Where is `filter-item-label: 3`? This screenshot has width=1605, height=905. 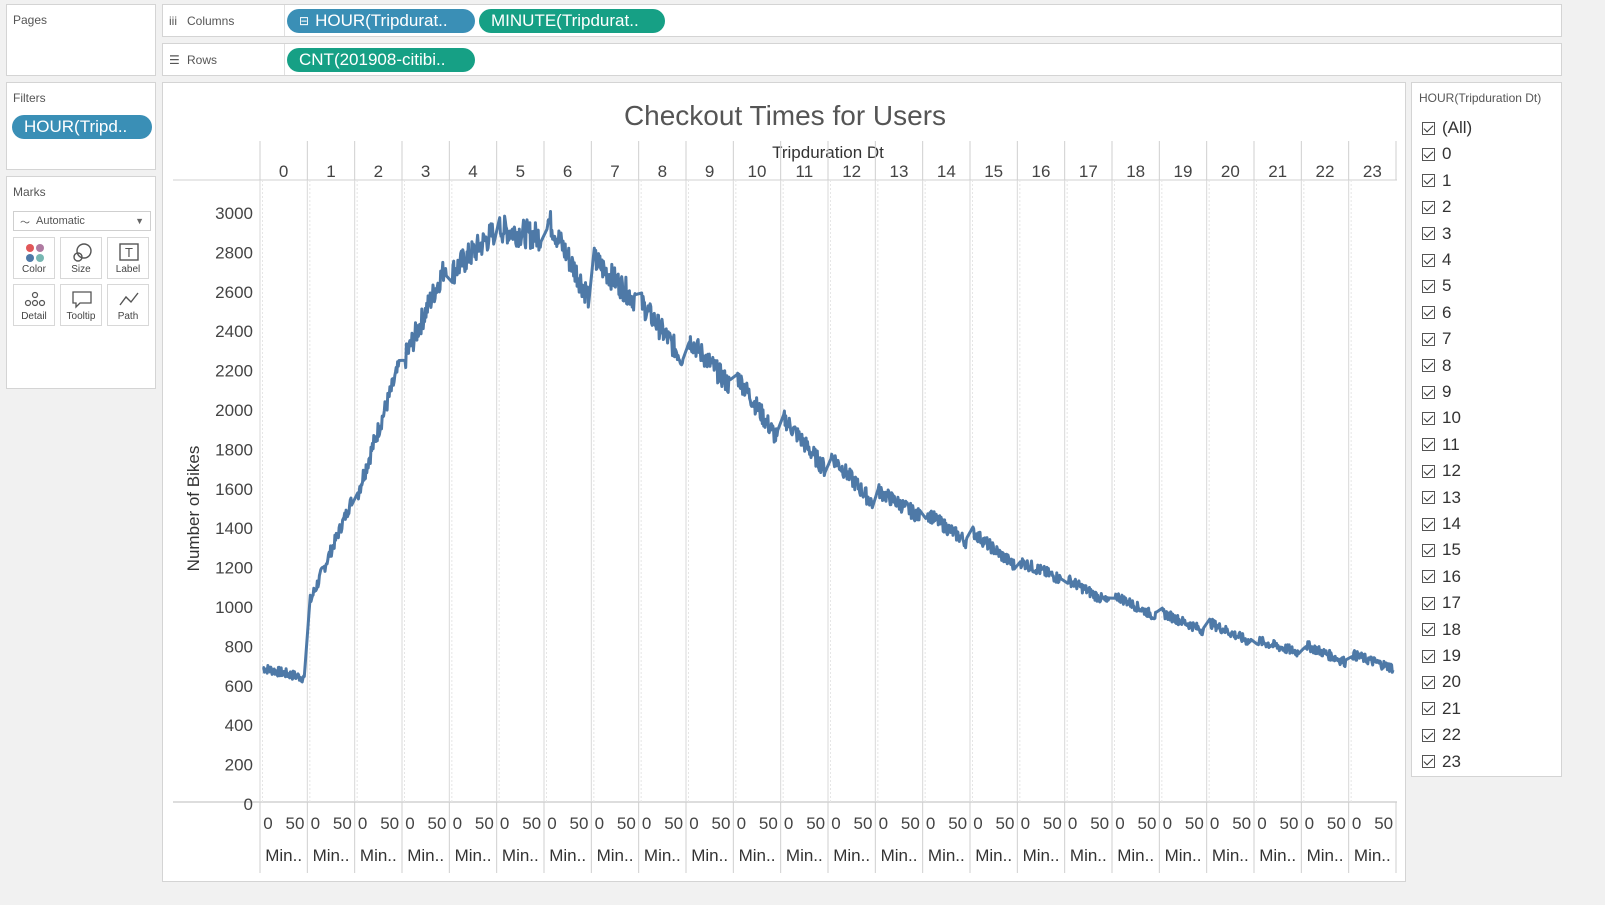
filter-item-label: 3 is located at coordinates (1447, 233).